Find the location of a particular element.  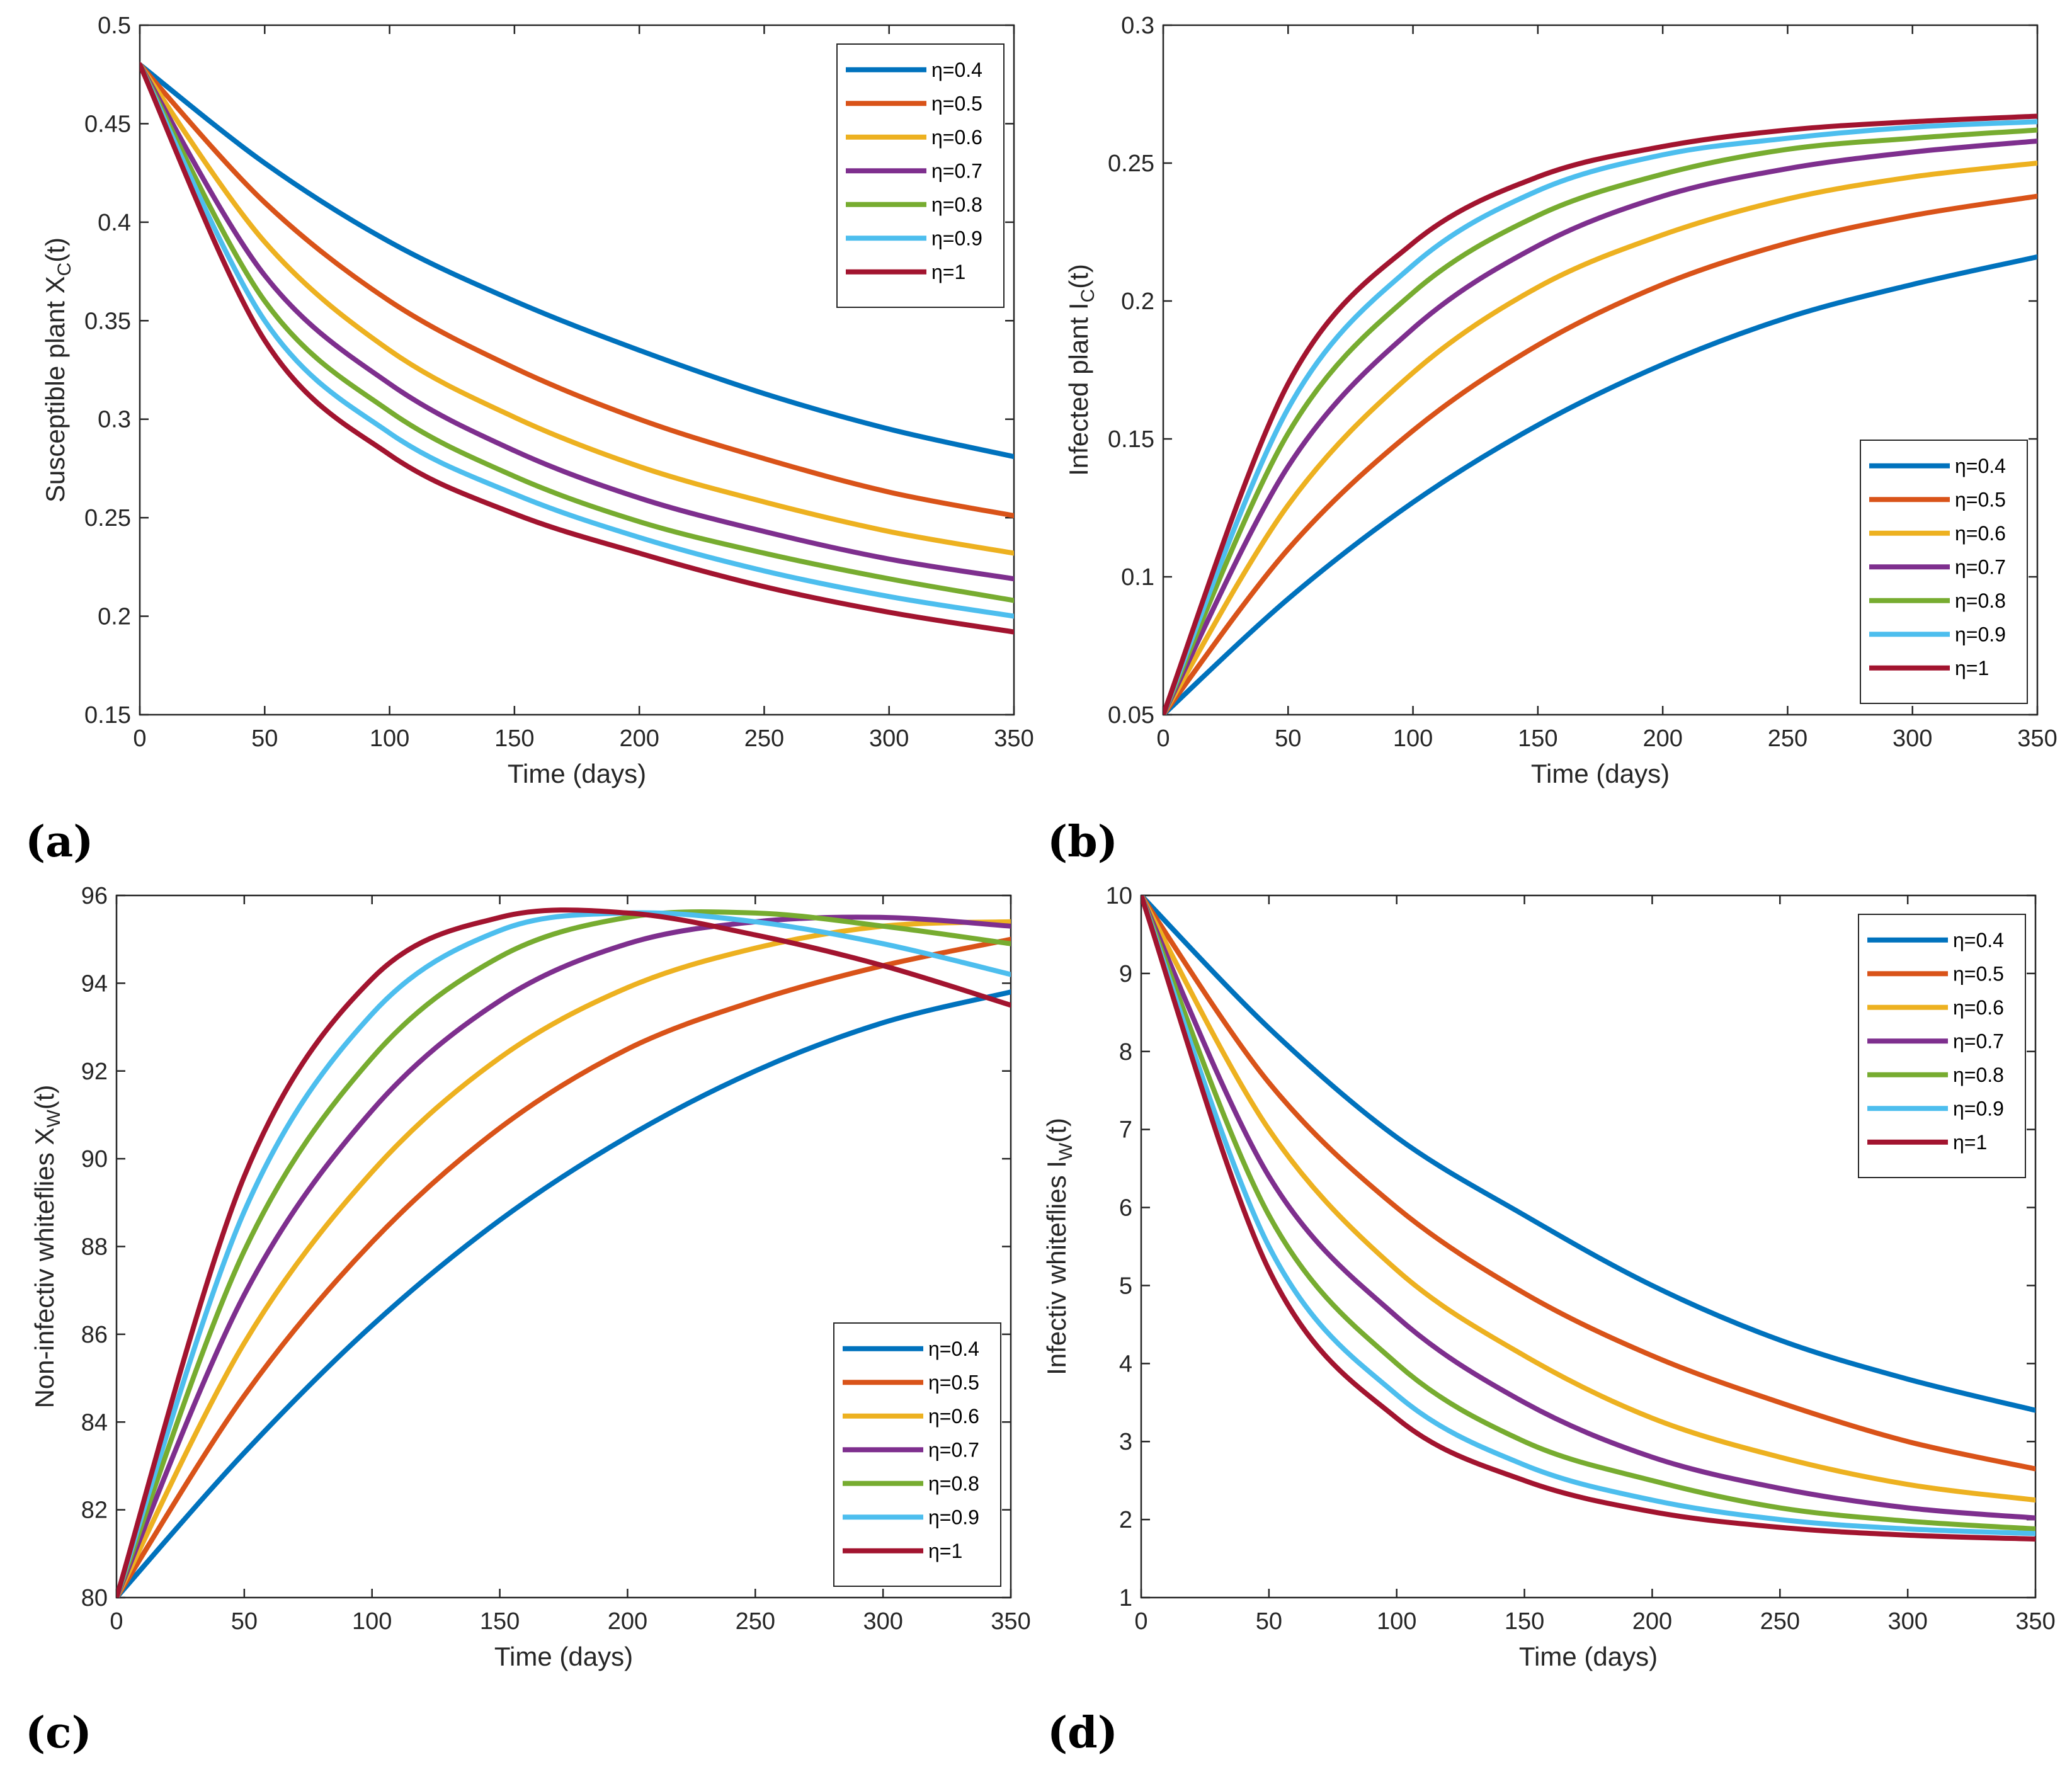

legend-entry-b-0: η=0.4 is located at coordinates (1981, 466).